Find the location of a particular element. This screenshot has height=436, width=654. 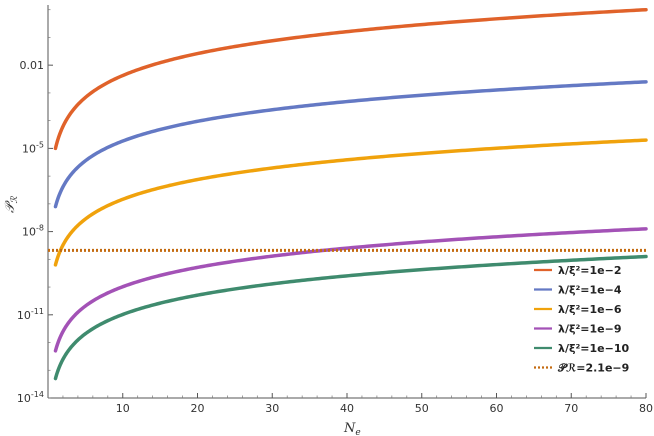

y-tick-label: 10⁻⁸ is located at coordinates (33, 231).